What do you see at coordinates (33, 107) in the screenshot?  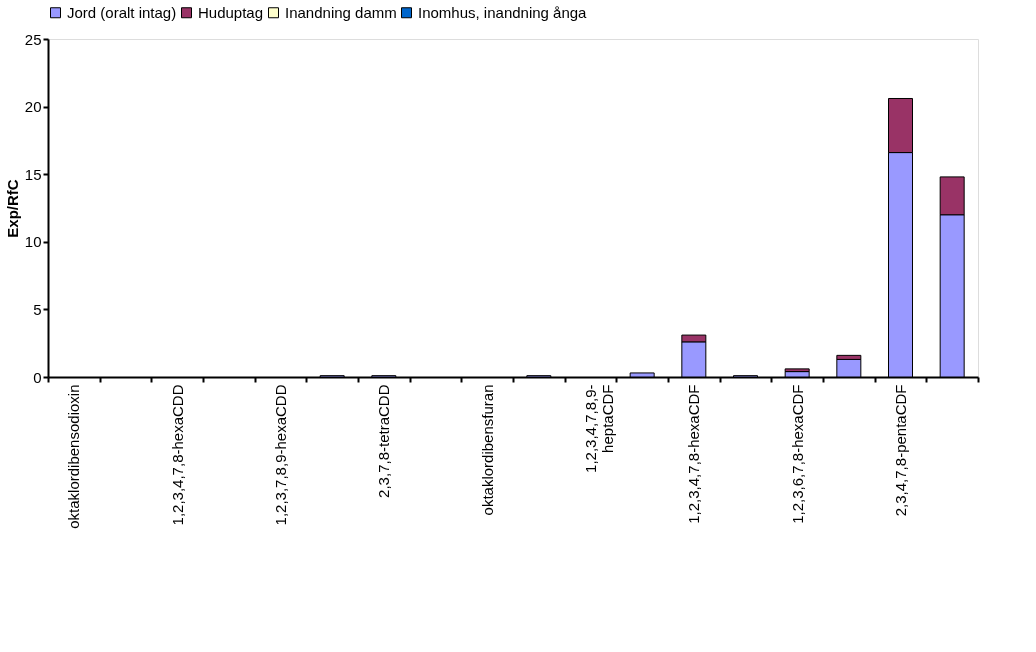 I see `y-tick-label: 20` at bounding box center [33, 107].